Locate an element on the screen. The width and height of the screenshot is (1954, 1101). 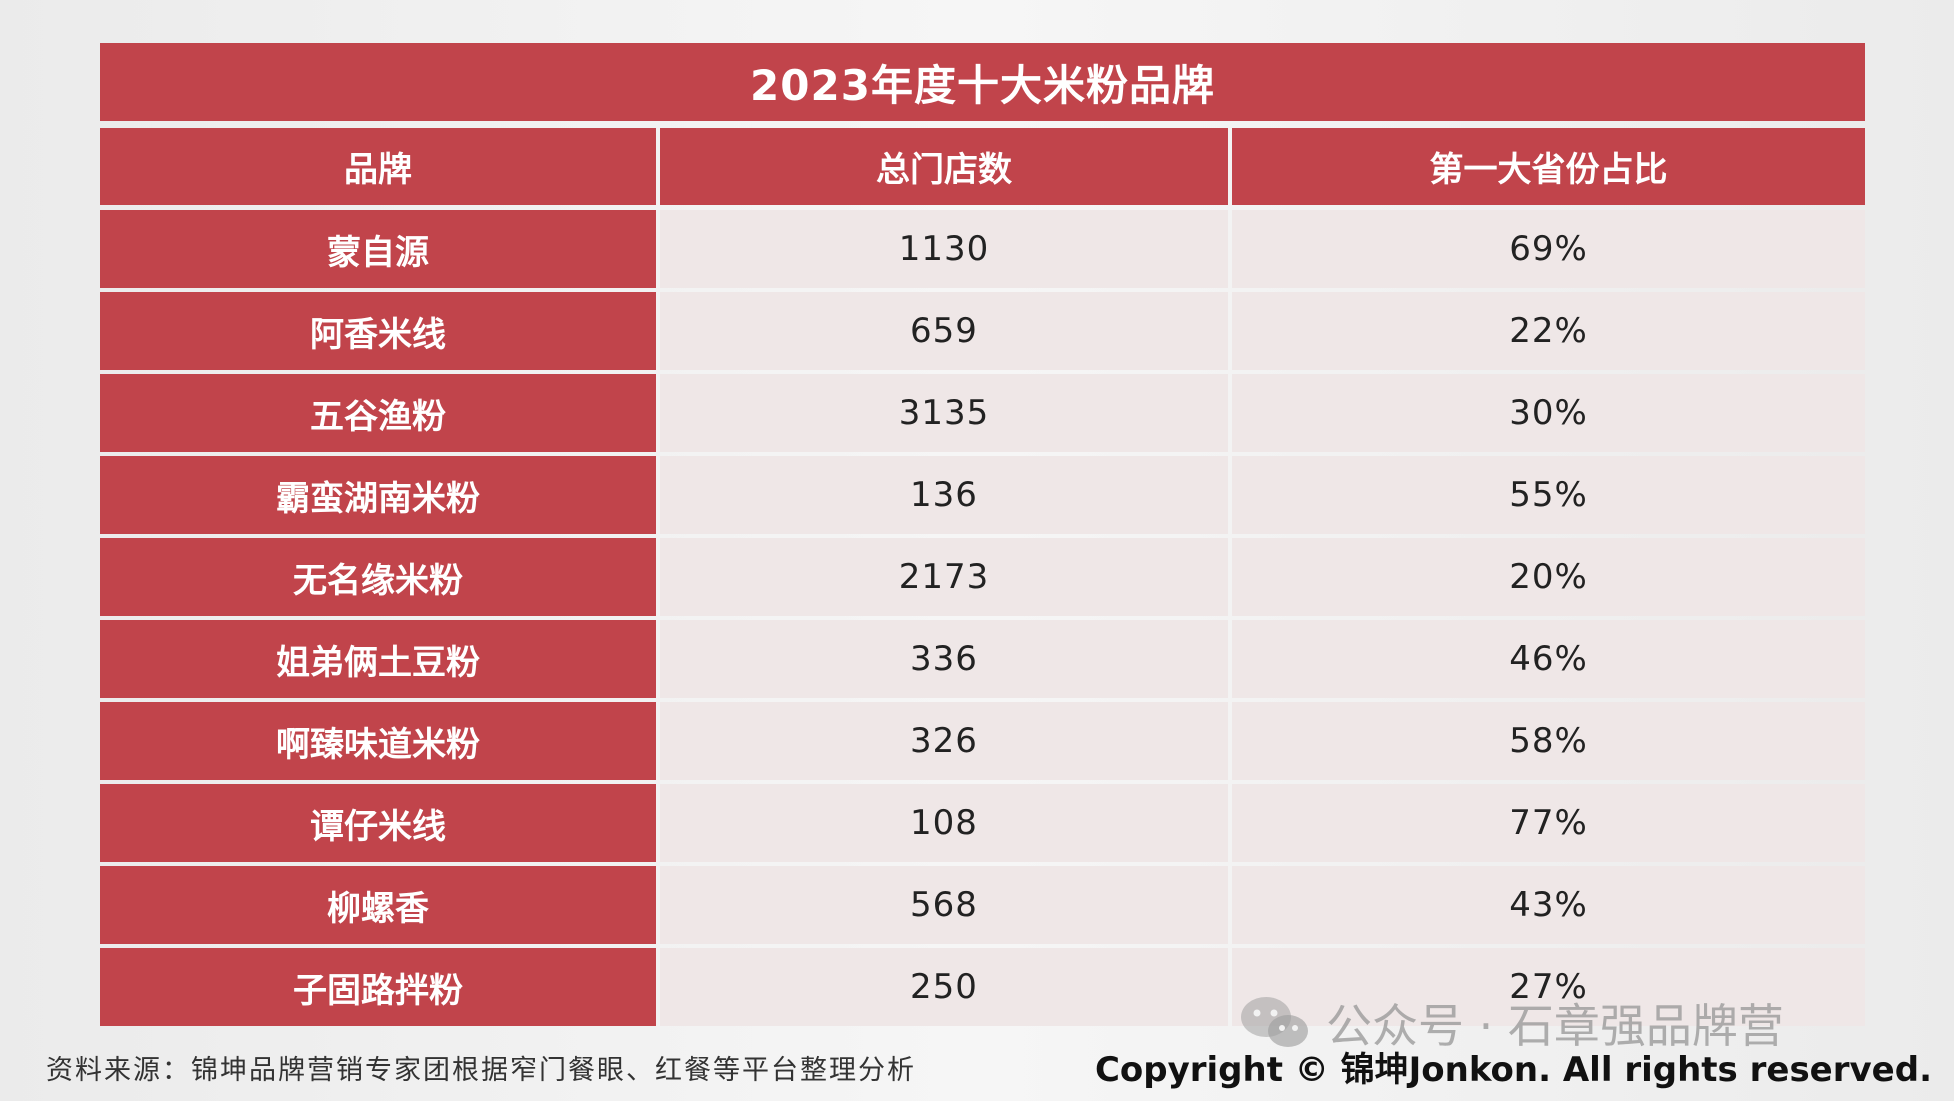
share-cell: 58% is located at coordinates (1548, 741).